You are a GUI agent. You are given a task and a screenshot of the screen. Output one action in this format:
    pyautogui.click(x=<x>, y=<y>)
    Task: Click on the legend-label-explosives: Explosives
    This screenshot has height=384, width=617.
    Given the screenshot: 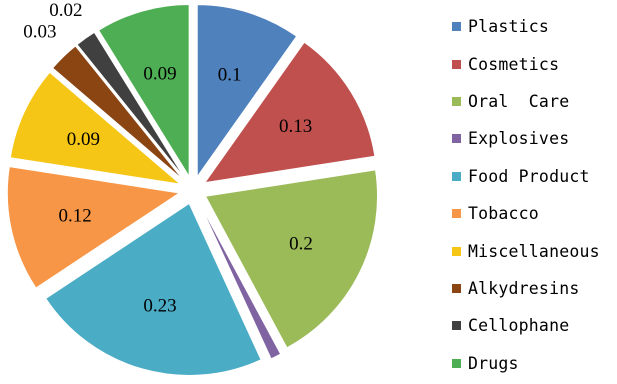 What is the action you would take?
    pyautogui.click(x=519, y=139)
    